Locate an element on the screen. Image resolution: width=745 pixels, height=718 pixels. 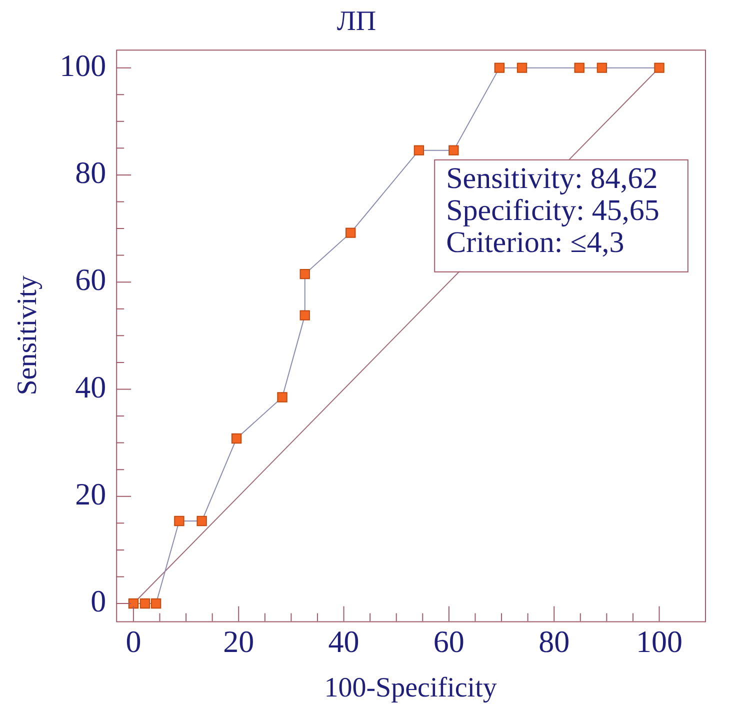
x-tick-label: 80 is located at coordinates (554, 641).